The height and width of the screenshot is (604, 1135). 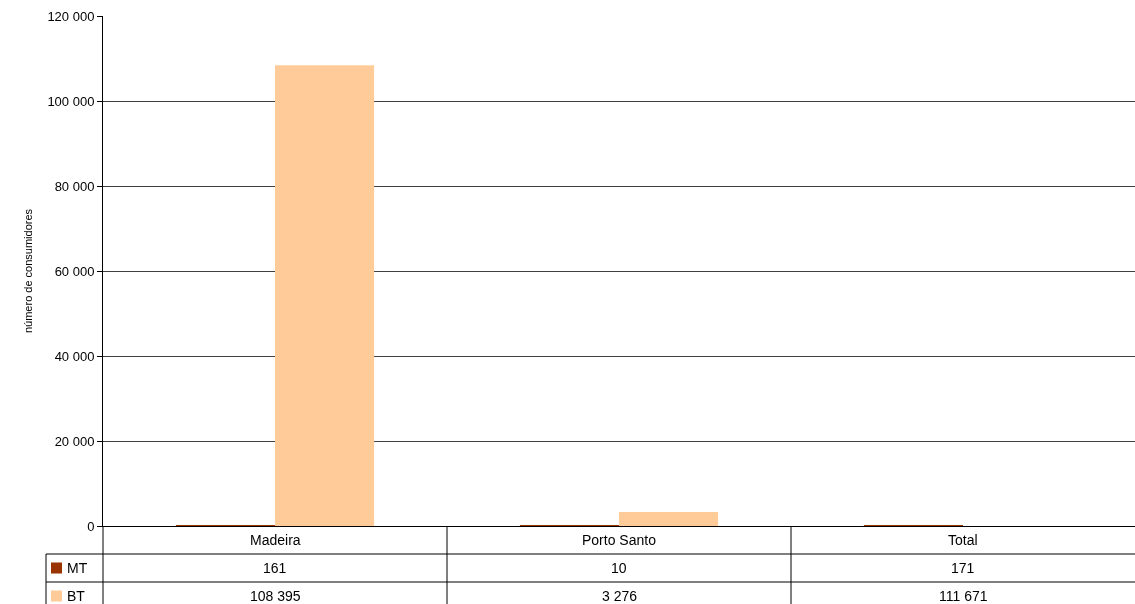 What do you see at coordinates (74, 271) in the screenshot?
I see `y-tick-label: 60 000` at bounding box center [74, 271].